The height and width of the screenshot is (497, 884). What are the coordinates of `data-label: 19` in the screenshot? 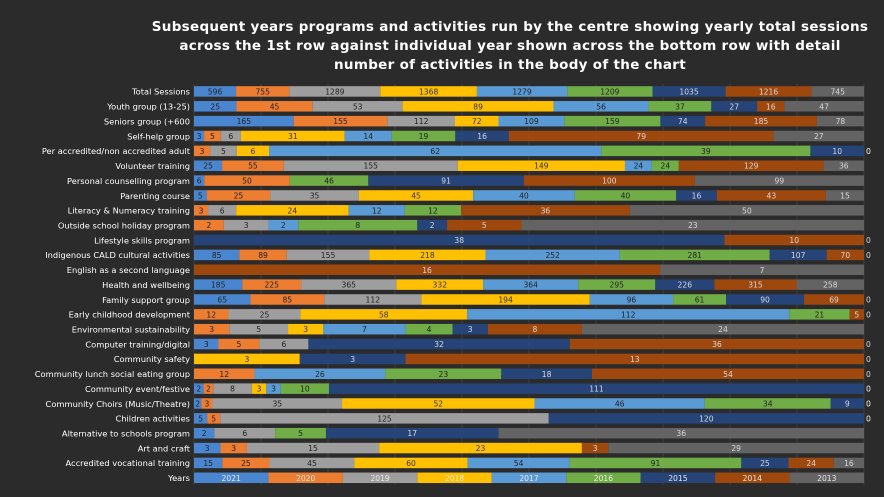 It's located at (424, 136).